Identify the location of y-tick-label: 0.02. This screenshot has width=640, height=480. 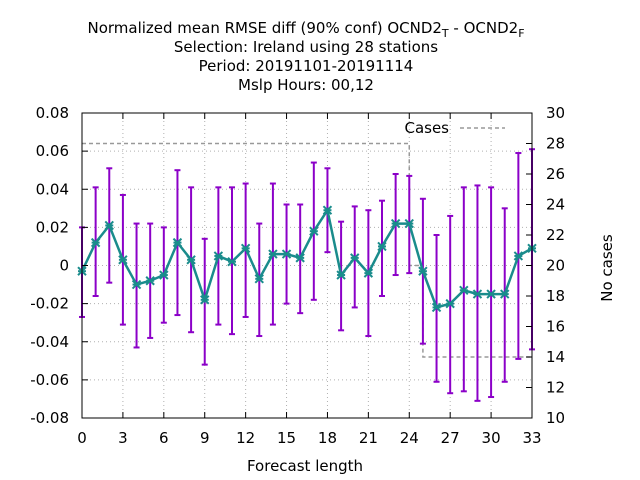
(52, 227).